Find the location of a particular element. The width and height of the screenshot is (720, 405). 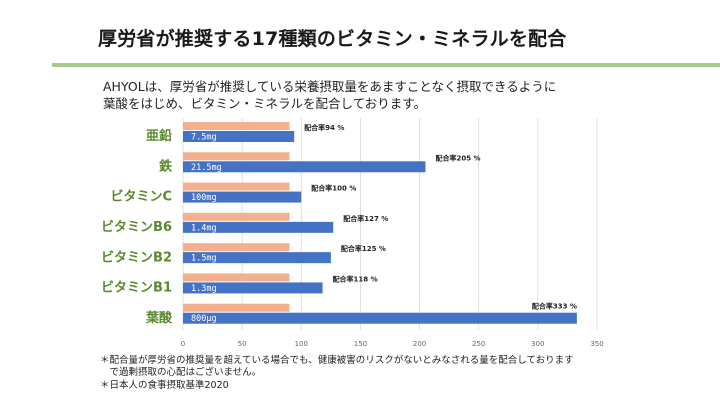

ratio-label: 配合率94 % is located at coordinates (324, 127).